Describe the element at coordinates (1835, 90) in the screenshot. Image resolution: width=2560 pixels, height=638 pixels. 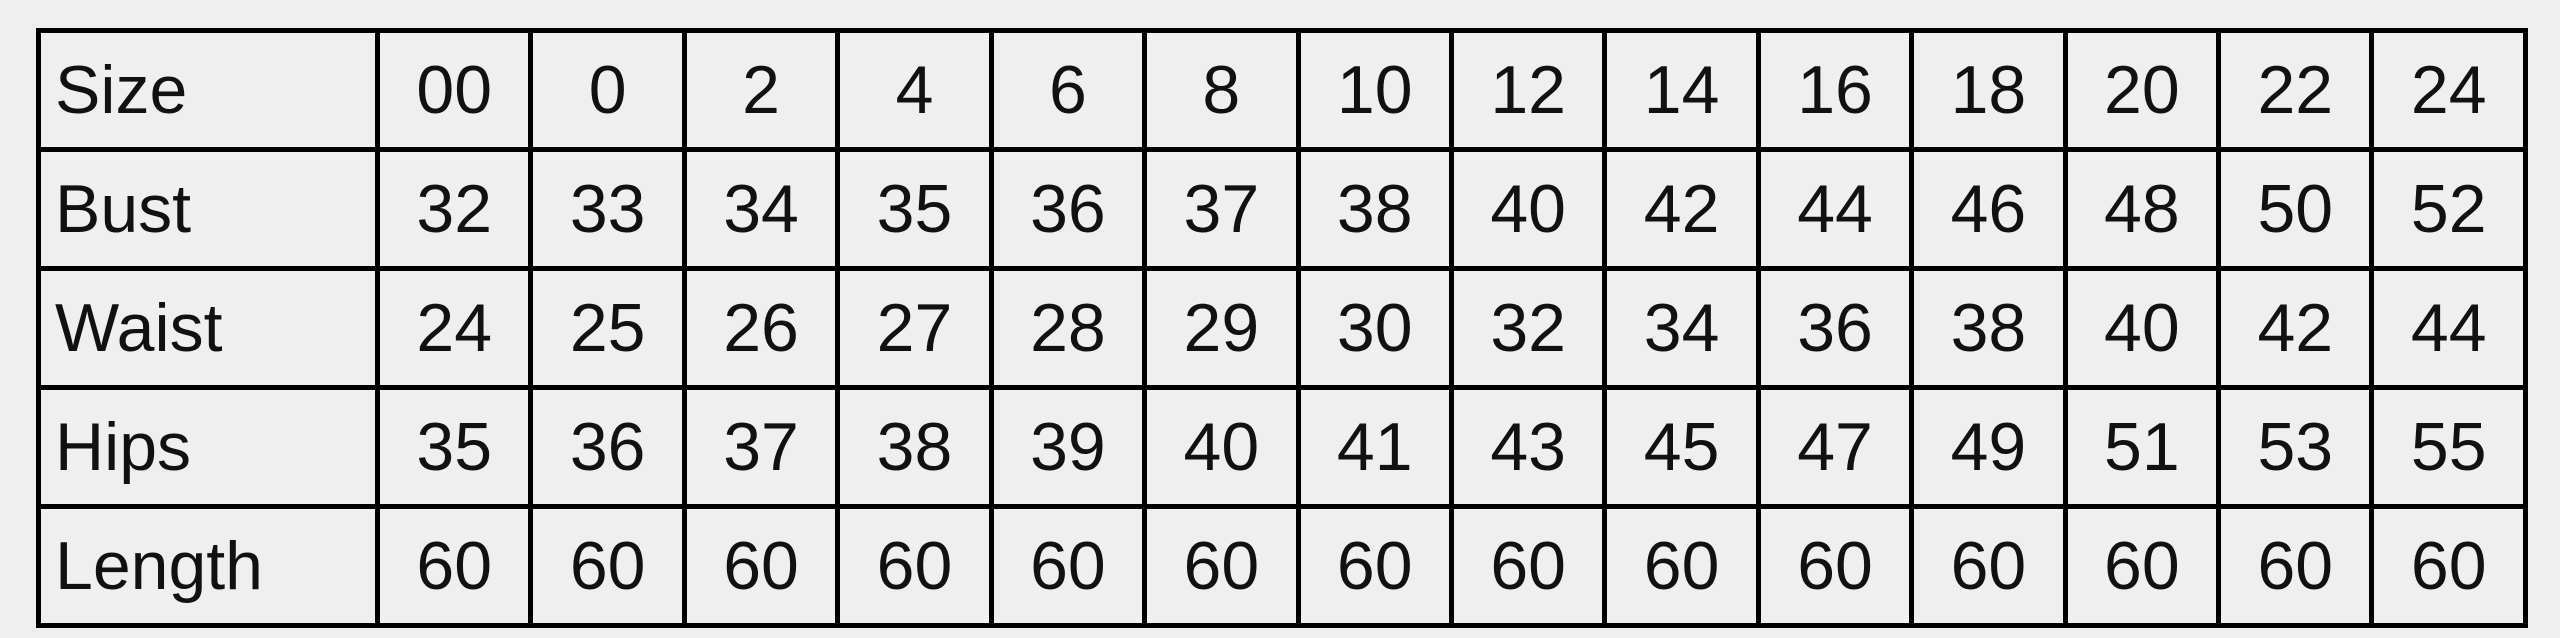
I see `table-cell: 16` at that location.